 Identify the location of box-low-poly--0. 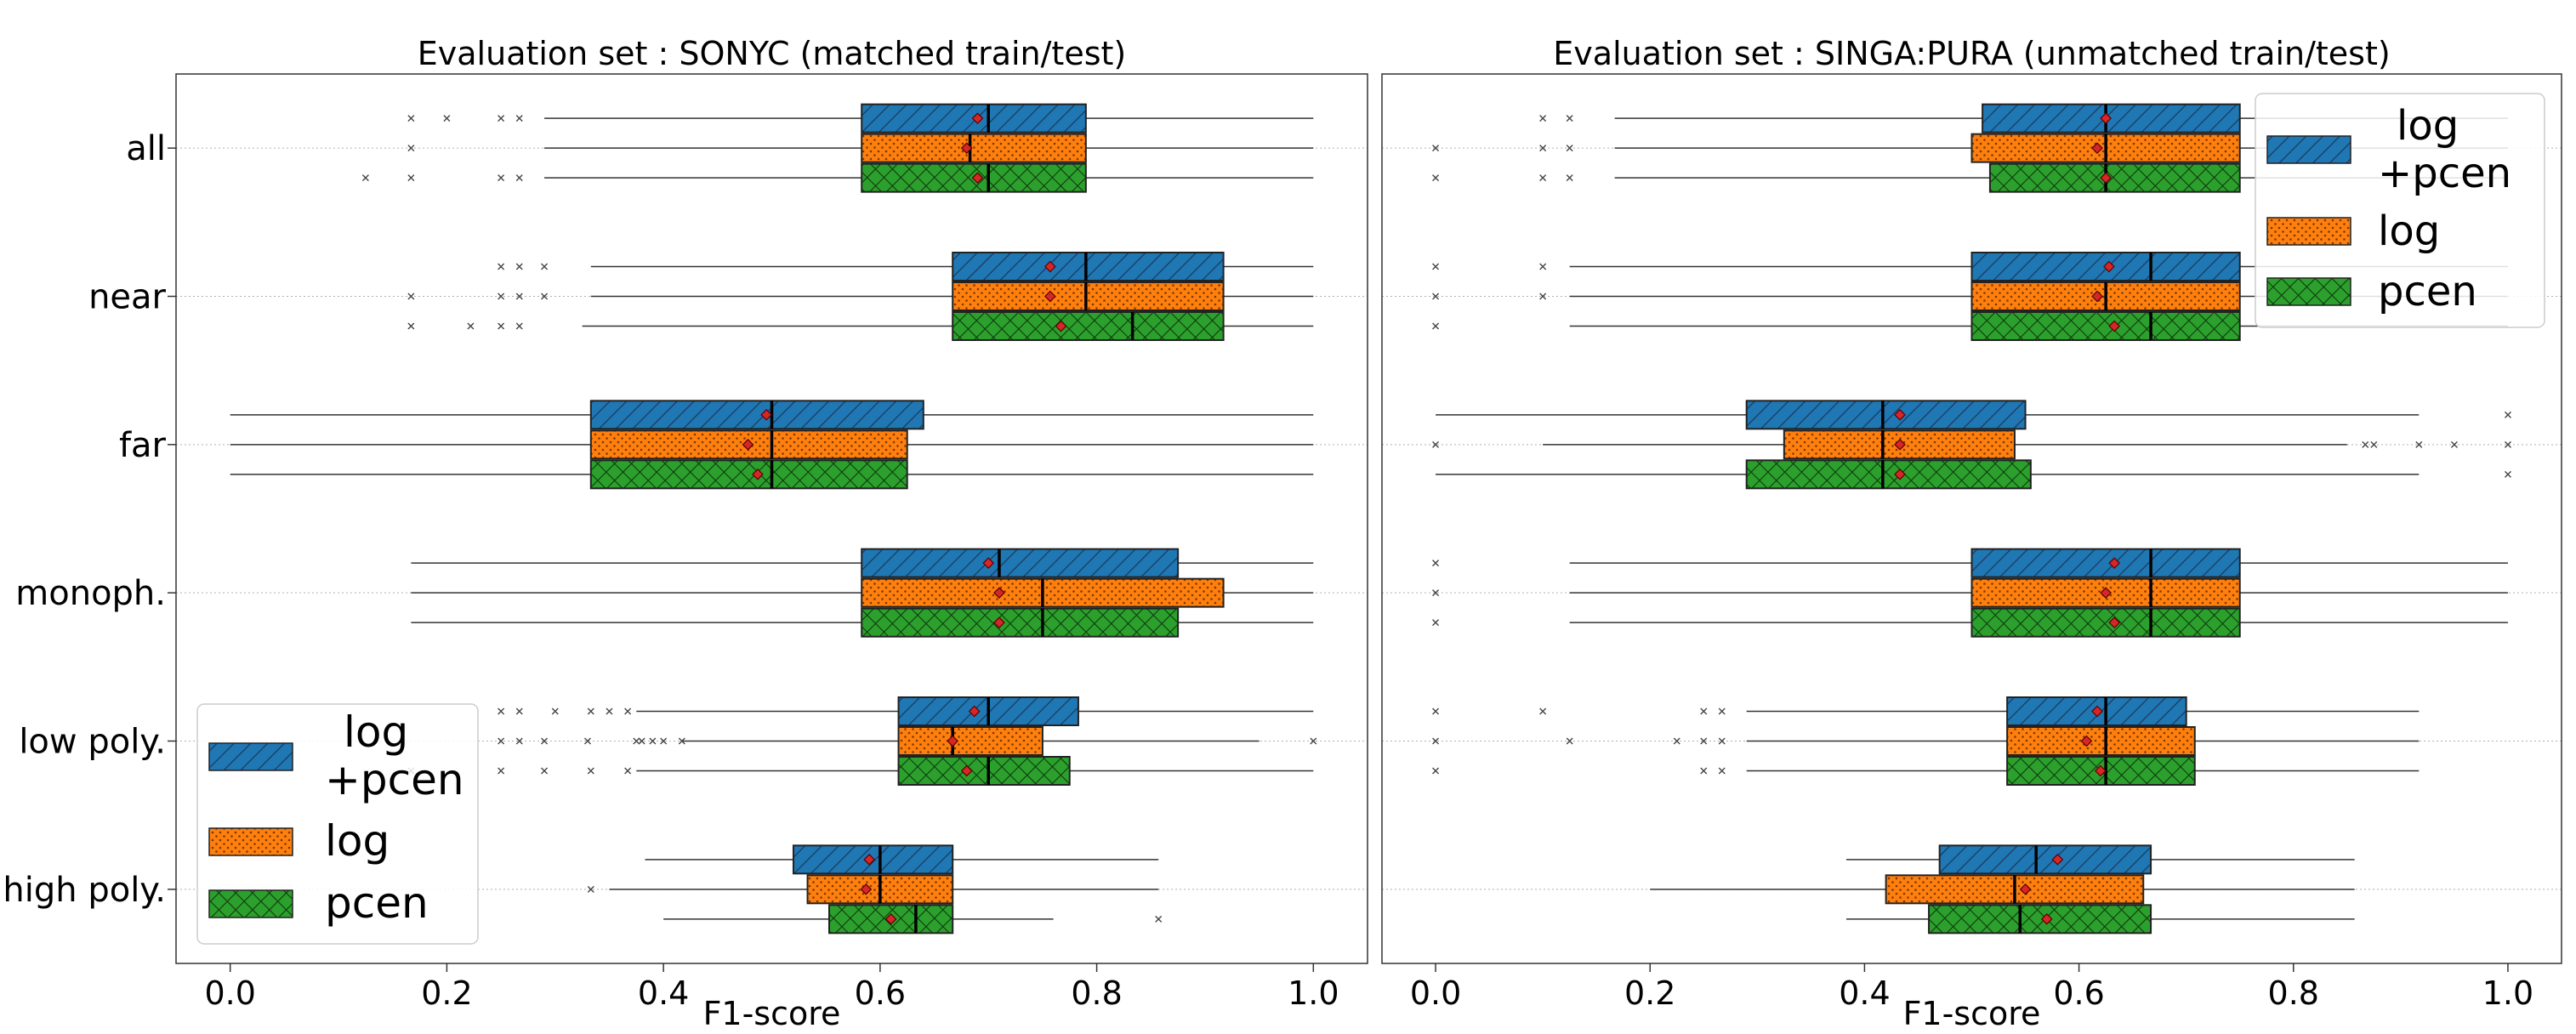
(1926, 711).